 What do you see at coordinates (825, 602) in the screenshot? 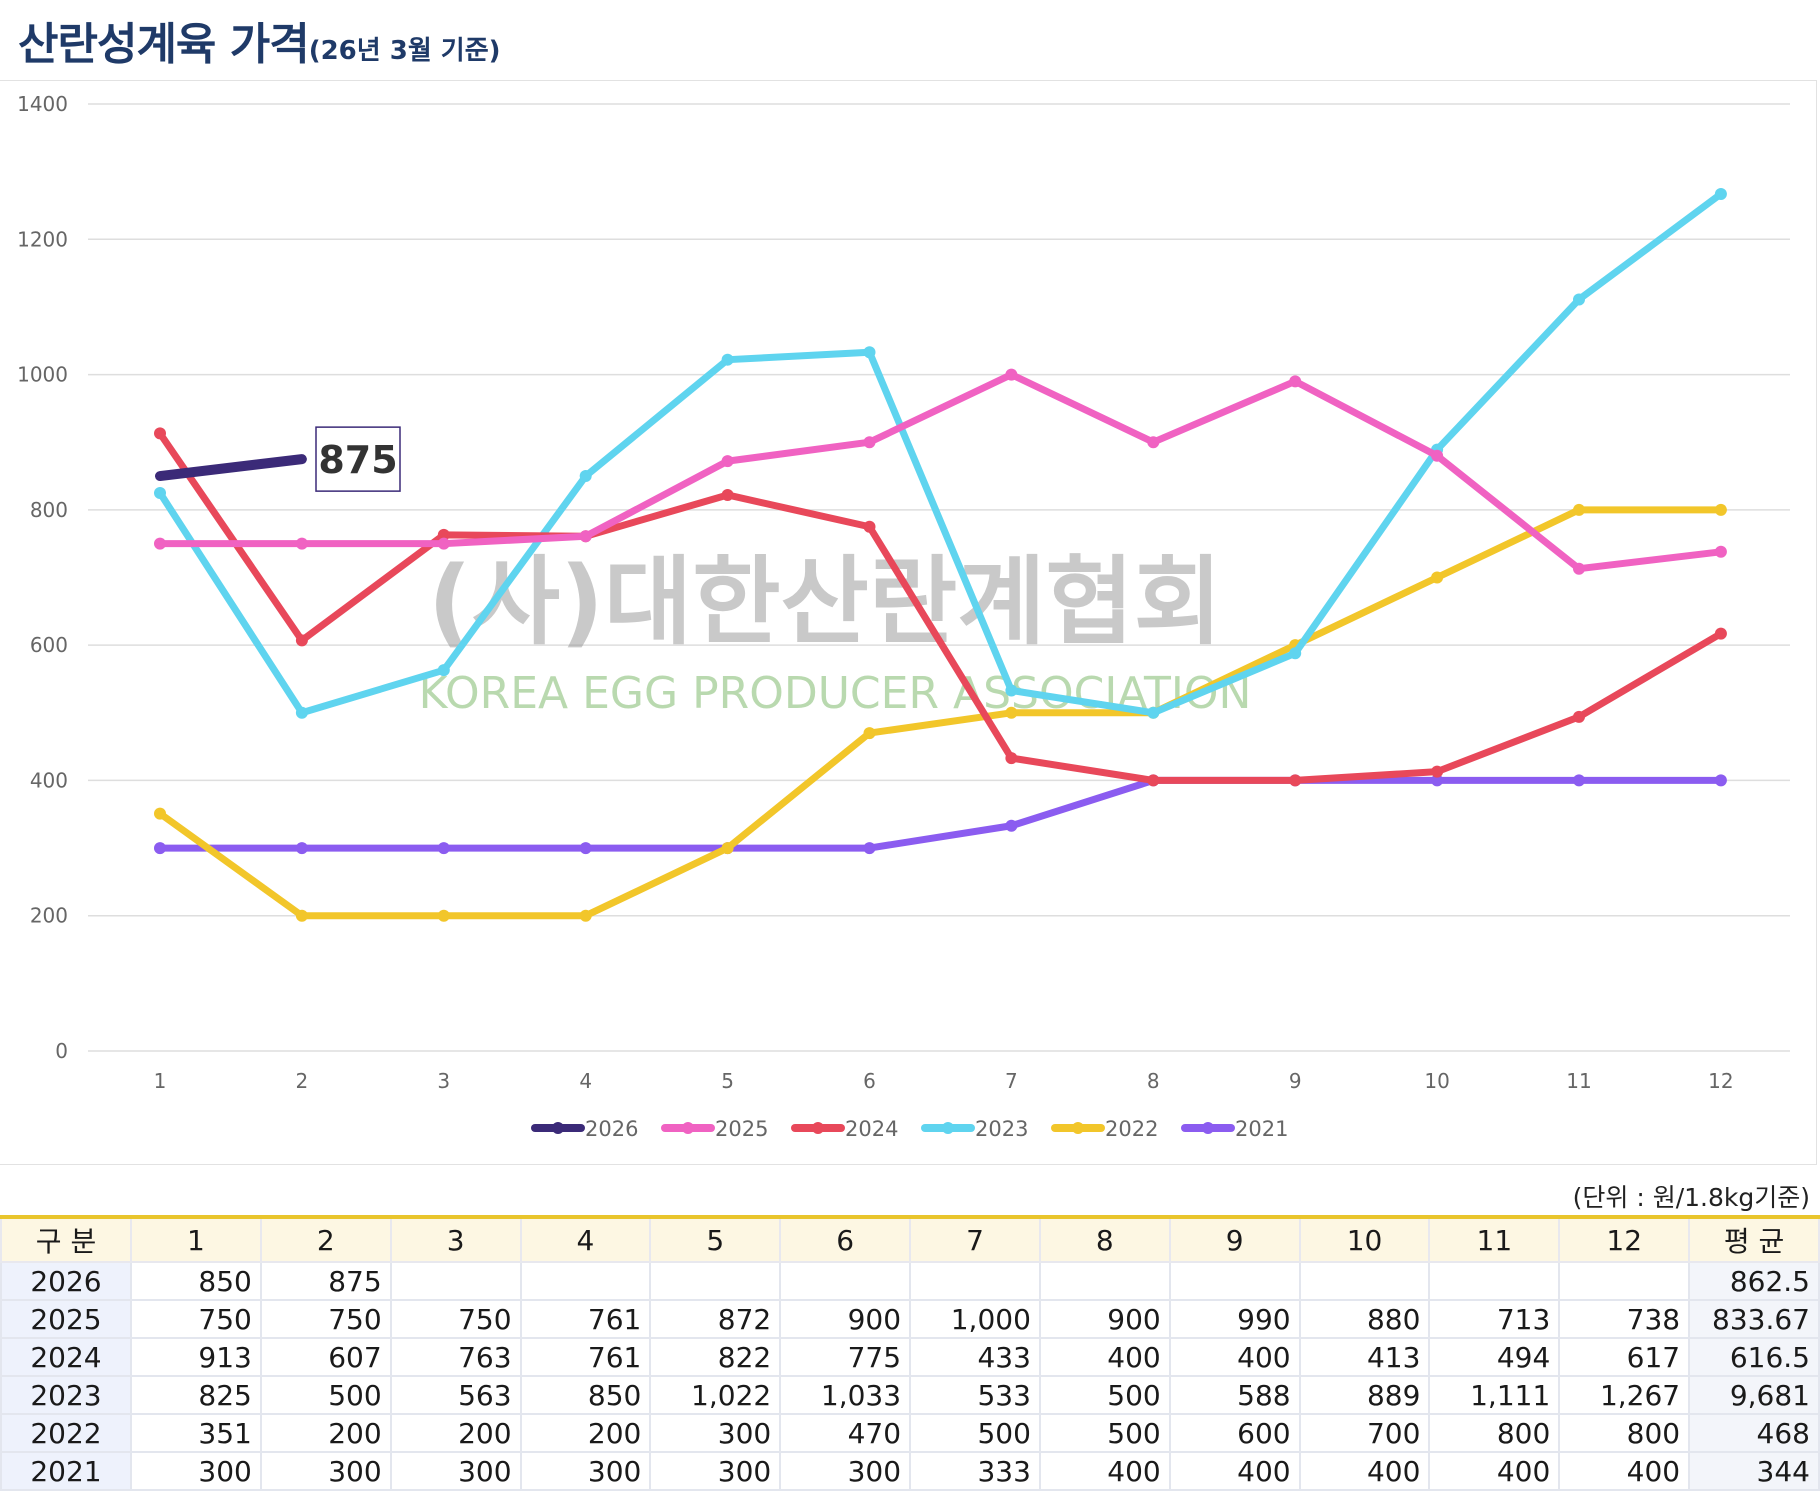
I see `watermark-korean: (사)대한산란계협회` at bounding box center [825, 602].